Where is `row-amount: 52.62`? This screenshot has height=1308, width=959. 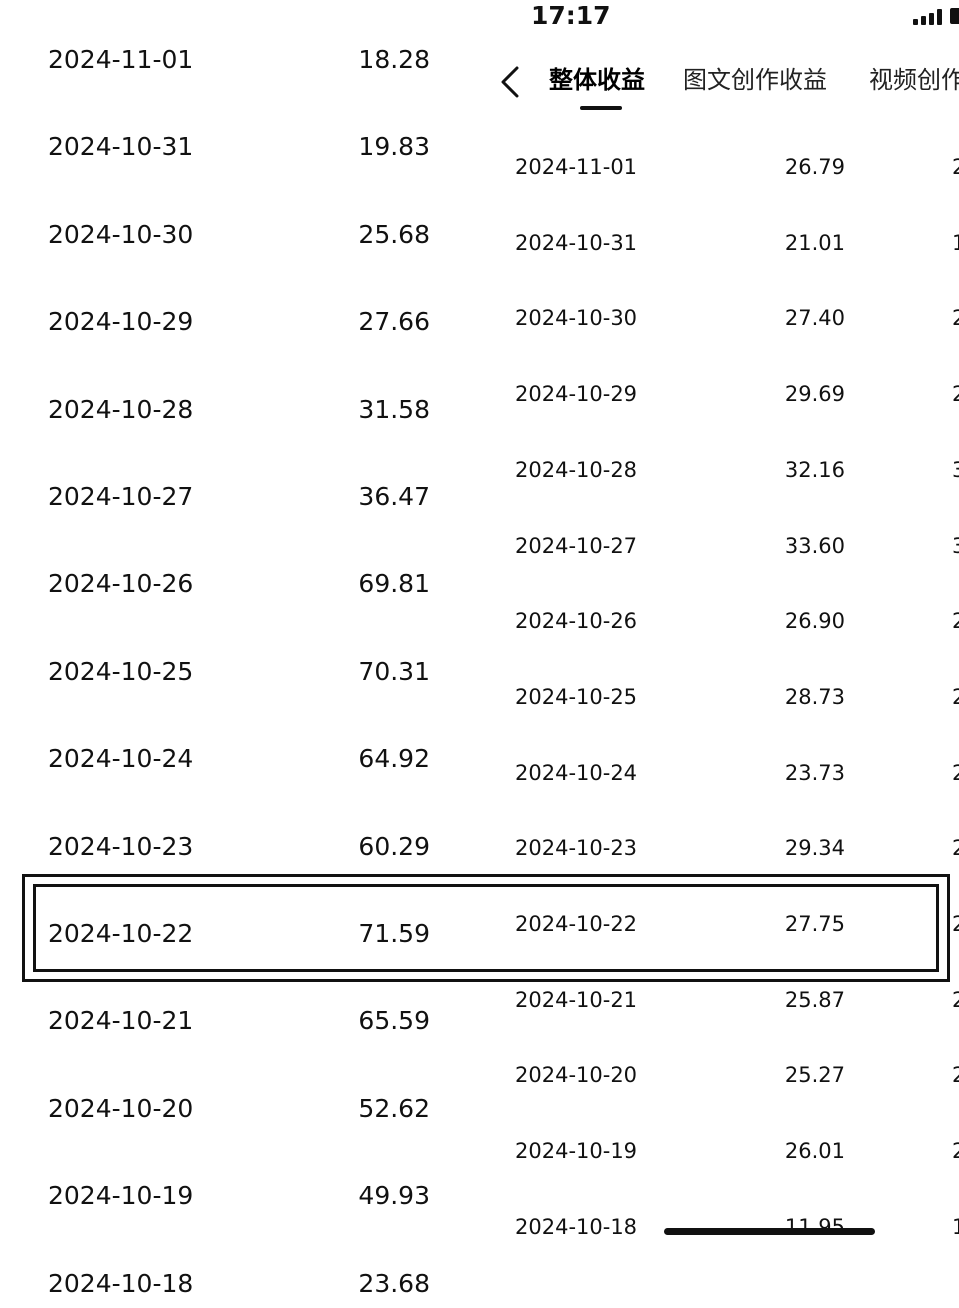
row-amount: 52.62 is located at coordinates (394, 1108).